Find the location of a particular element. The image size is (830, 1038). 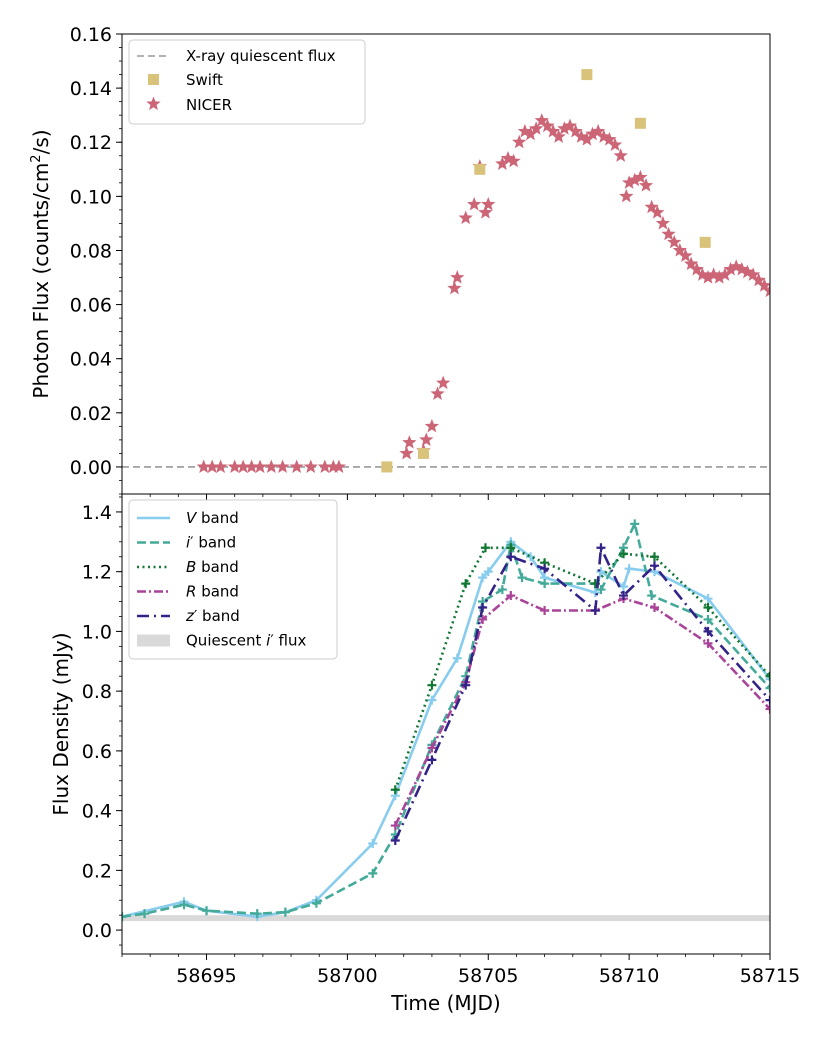

y-label-sup: 2 is located at coordinates (36, 158).